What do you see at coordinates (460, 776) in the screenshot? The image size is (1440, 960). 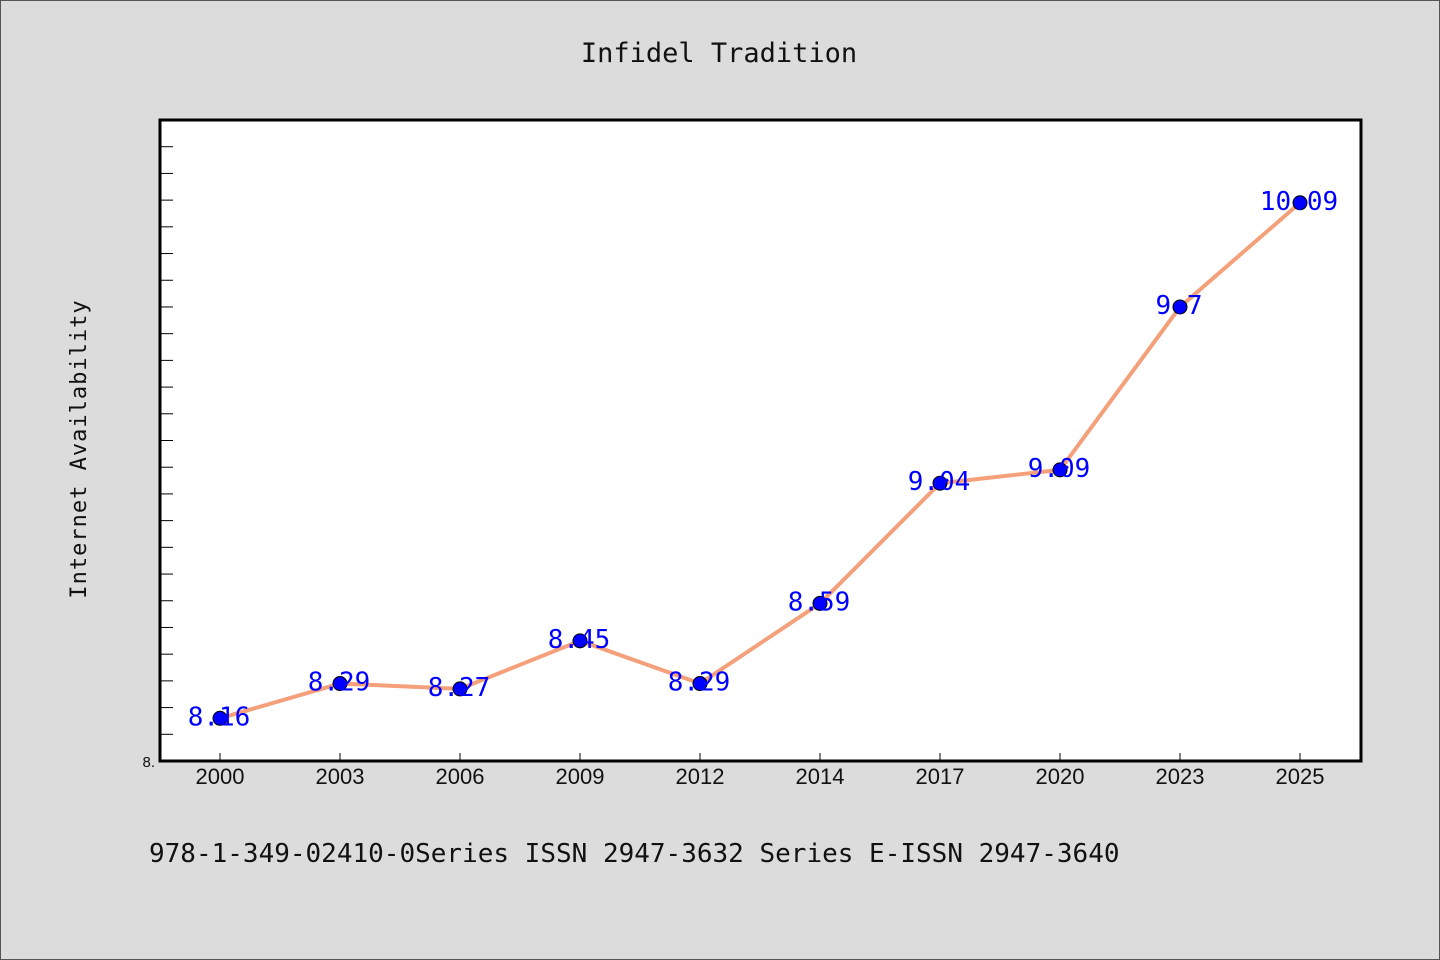 I see `x-tick-label: 2006` at bounding box center [460, 776].